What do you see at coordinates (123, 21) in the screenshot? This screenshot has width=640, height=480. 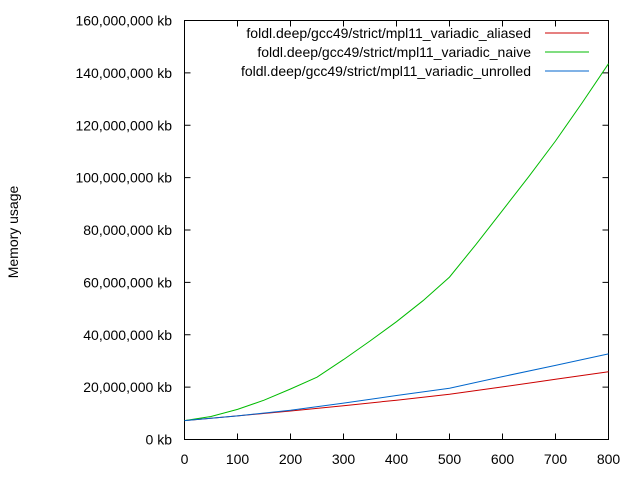 I see `y-tick-label: 160,000,000 kb` at bounding box center [123, 21].